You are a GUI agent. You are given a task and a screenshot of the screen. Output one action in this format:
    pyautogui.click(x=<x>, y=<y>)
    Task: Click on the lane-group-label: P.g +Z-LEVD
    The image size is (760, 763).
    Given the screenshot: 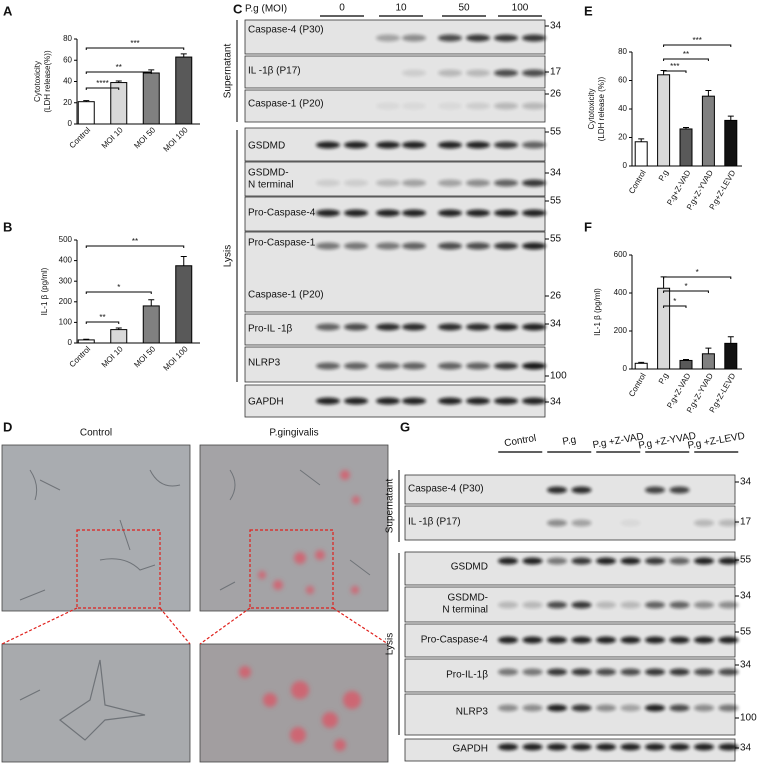 What is the action you would take?
    pyautogui.click(x=716, y=441)
    